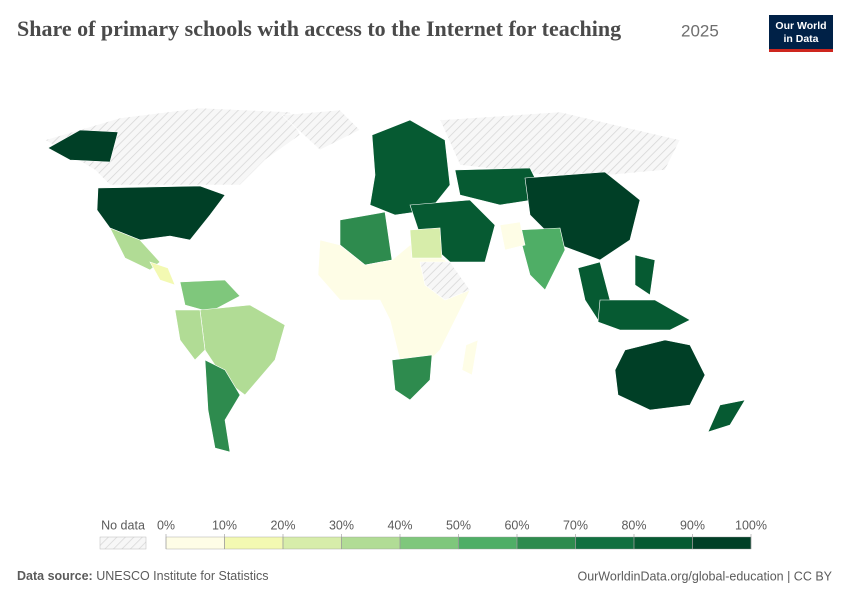  Describe the element at coordinates (123, 525) in the screenshot. I see `no-data-label: No data` at that location.